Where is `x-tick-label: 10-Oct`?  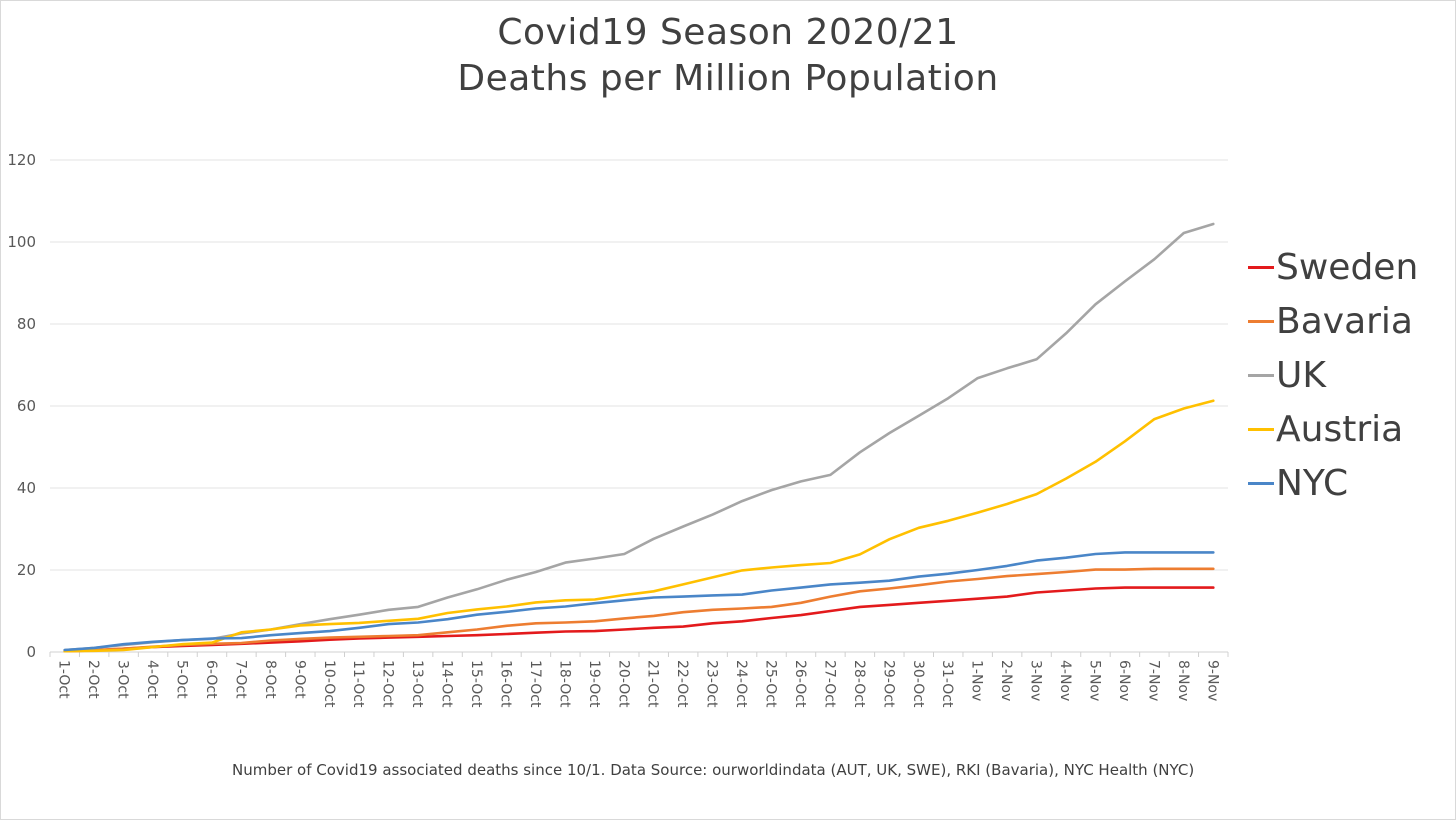
x-tick-label: 10-Oct is located at coordinates (329, 684).